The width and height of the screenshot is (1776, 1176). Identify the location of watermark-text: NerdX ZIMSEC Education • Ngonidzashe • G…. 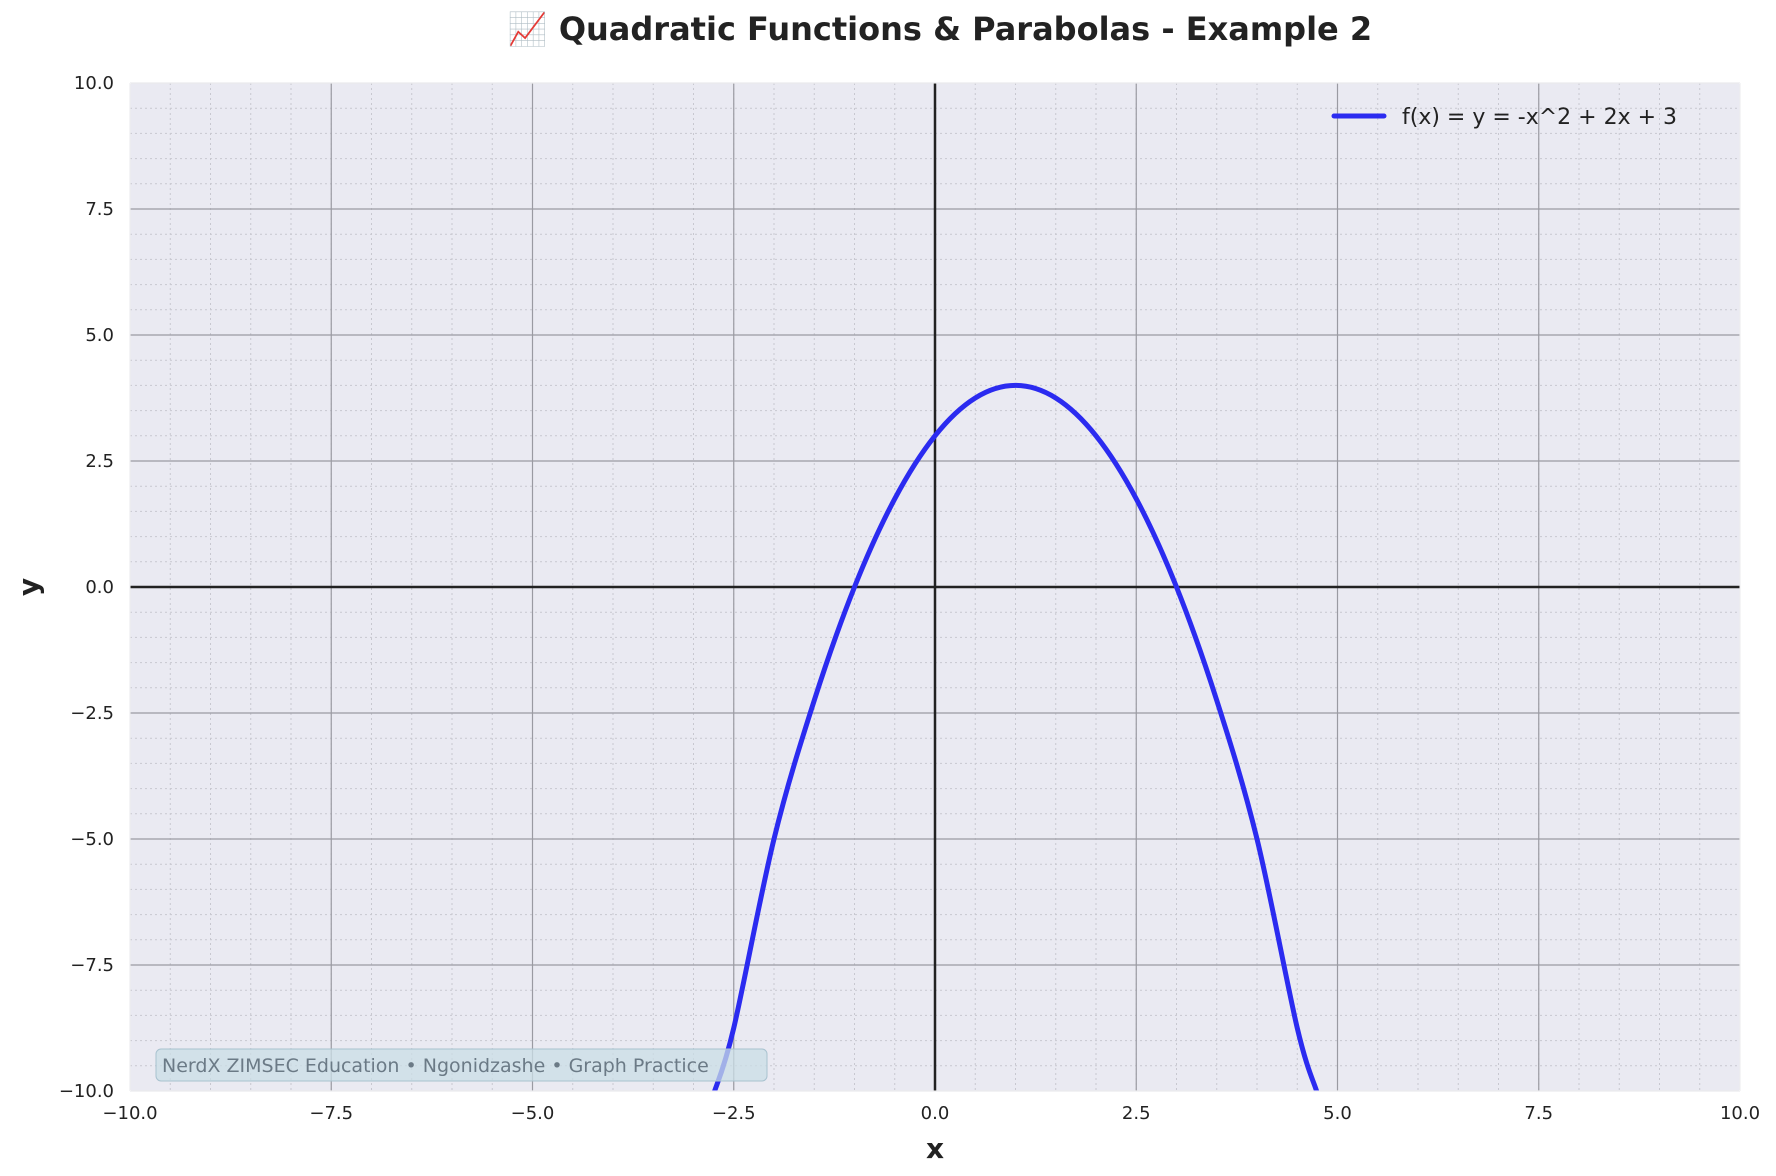
(435, 1066).